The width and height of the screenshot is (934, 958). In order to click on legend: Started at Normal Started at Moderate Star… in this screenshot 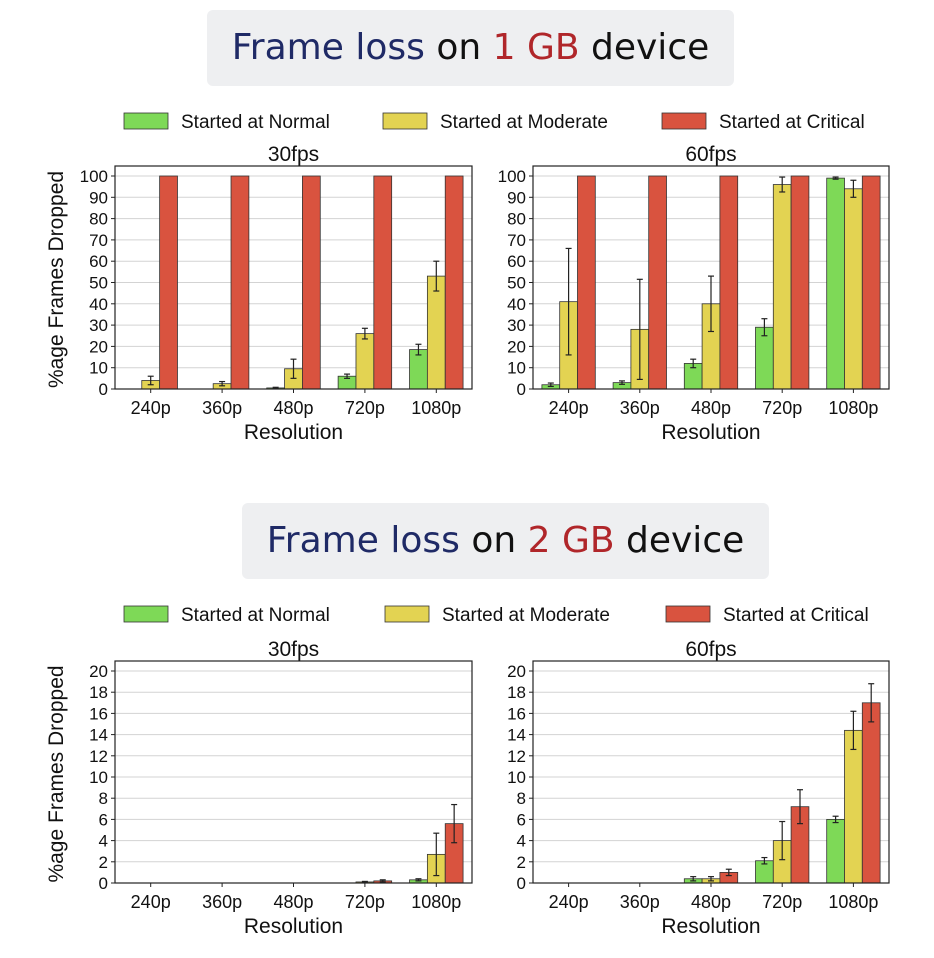, I will do `click(496, 615)`.